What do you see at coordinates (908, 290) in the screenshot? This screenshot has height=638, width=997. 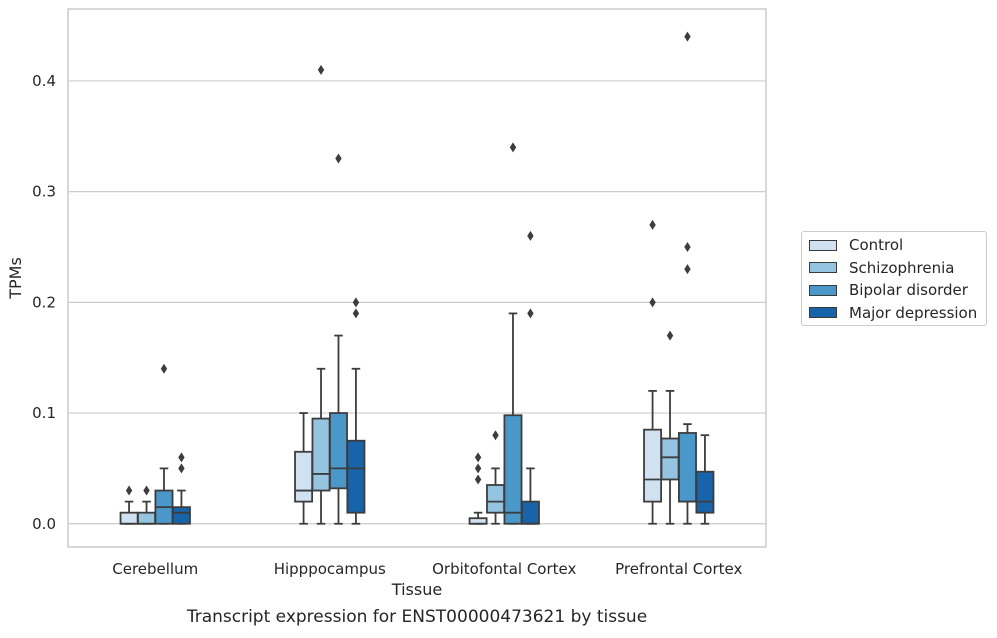 I see `legend-label: Bipolar disorder` at bounding box center [908, 290].